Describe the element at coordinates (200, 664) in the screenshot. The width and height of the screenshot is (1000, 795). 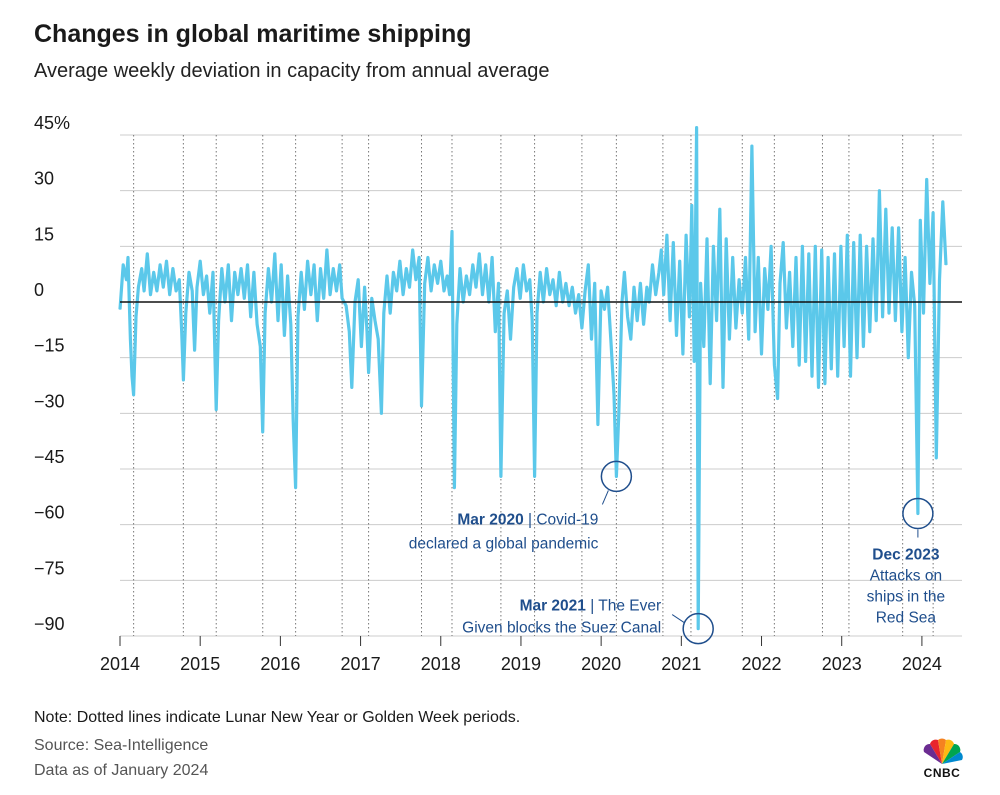
I see `x-tick-label: 2015` at that location.